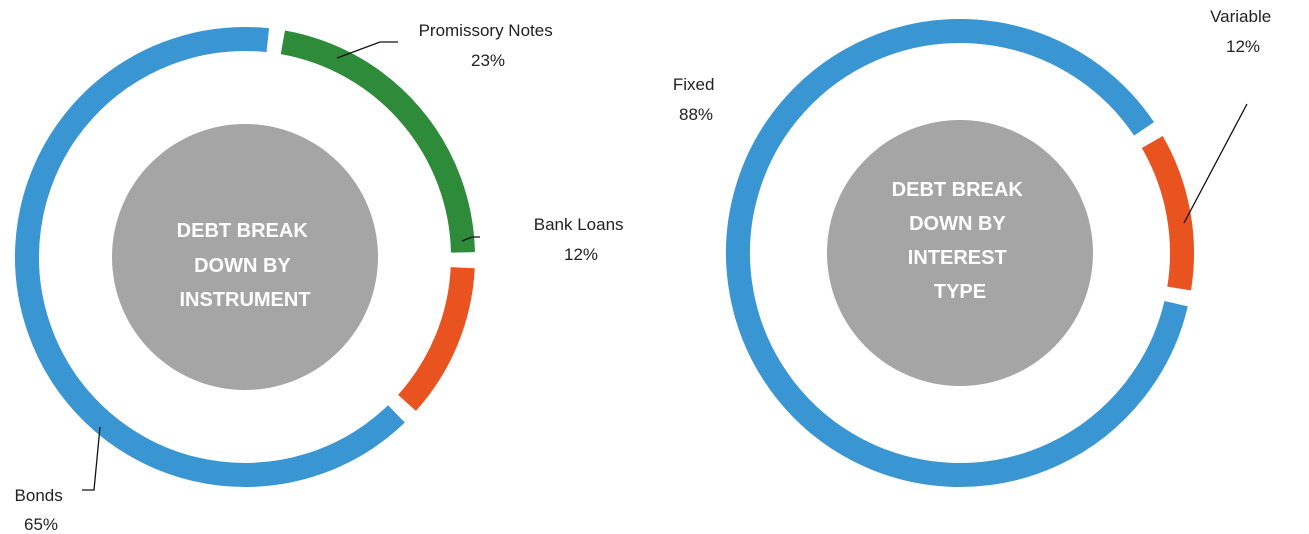 The width and height of the screenshot is (1309, 534). I want to click on data-label-bank-loans: Bank Loans 12%, so click(581, 239).